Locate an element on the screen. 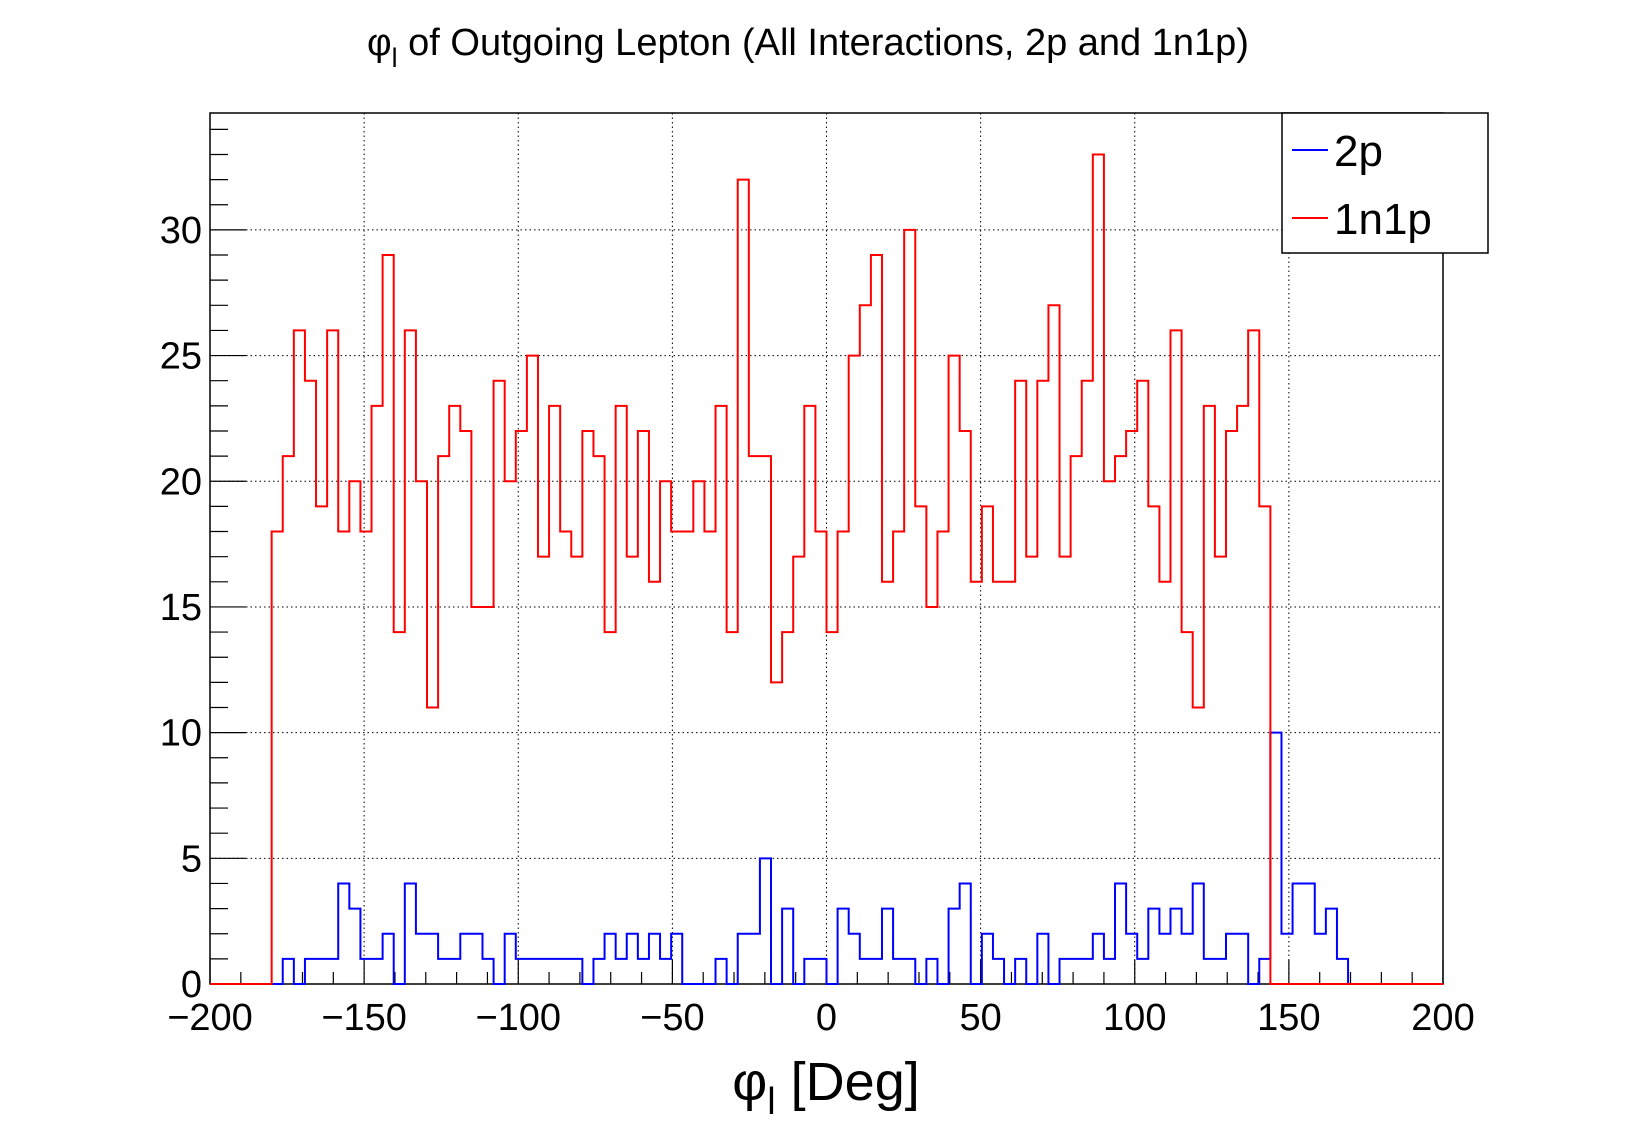 The image size is (1646, 1122). y-tick-label: 20 is located at coordinates (181, 482).